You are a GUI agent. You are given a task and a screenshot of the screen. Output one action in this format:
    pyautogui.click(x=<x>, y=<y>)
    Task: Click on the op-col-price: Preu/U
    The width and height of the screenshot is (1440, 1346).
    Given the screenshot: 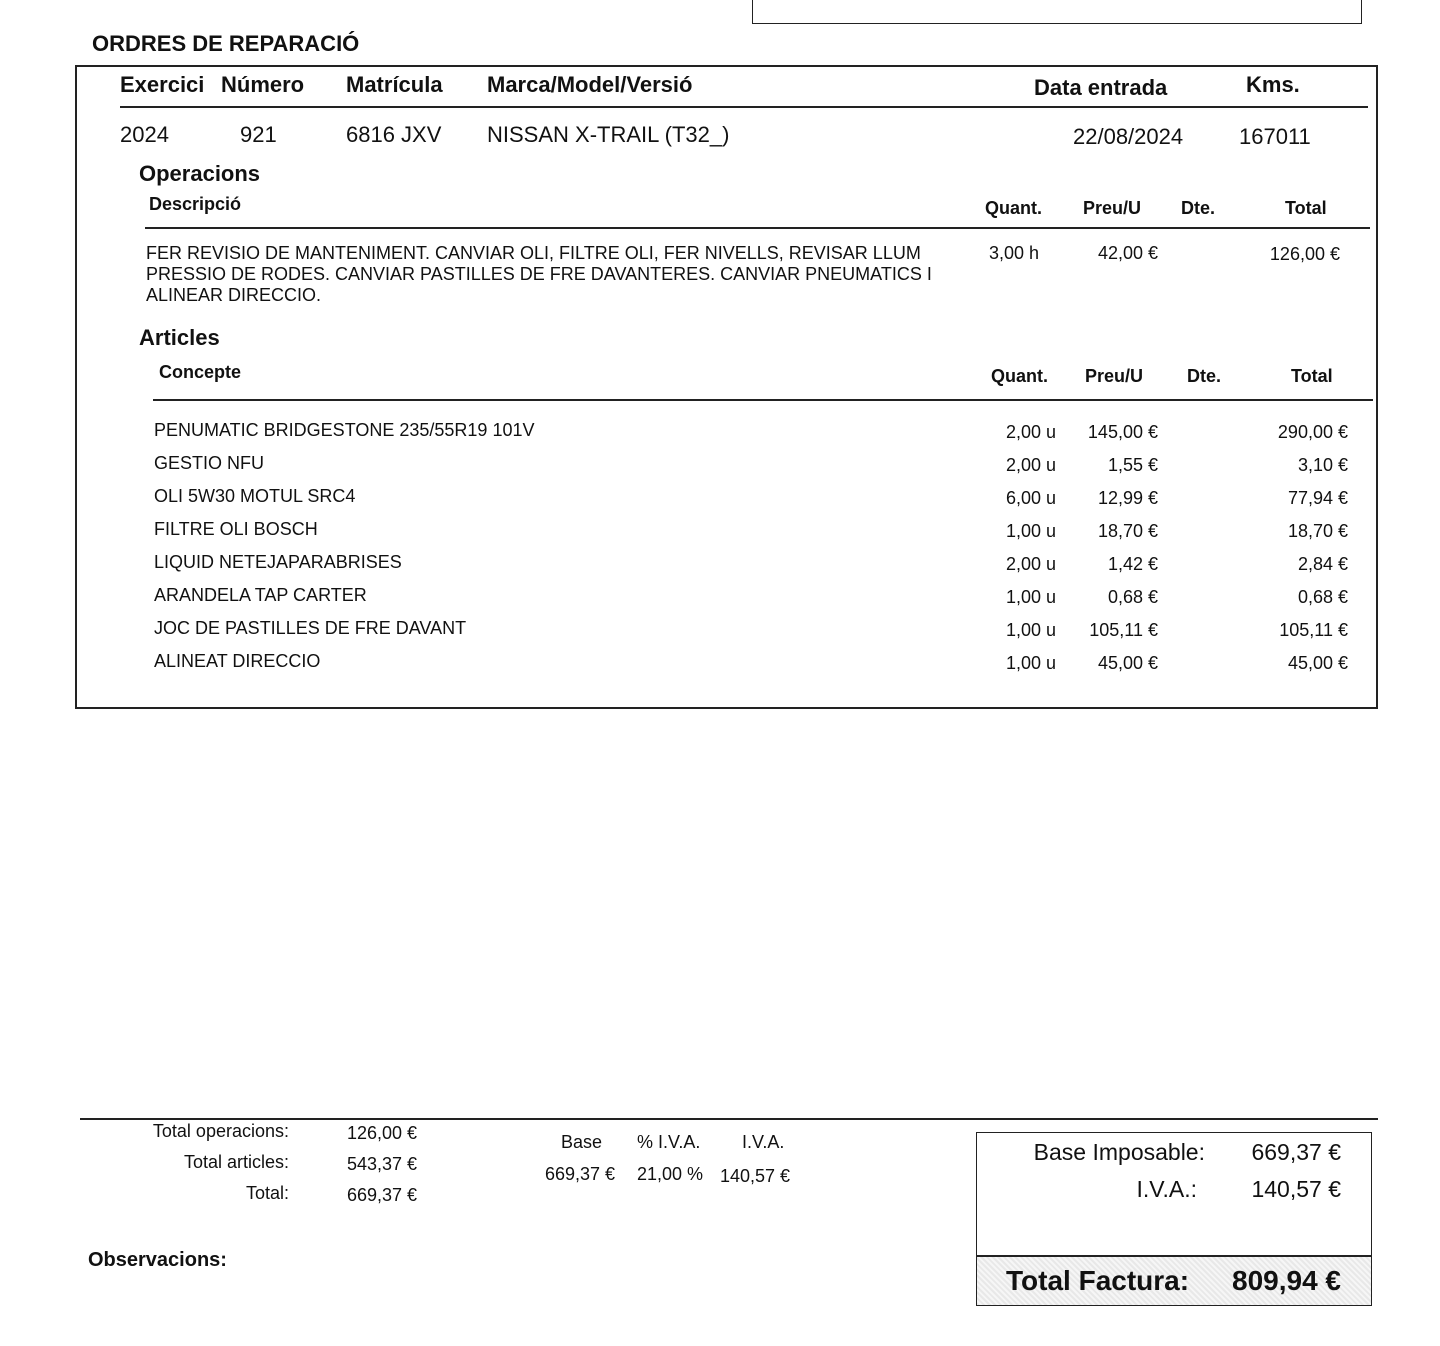 What is the action you would take?
    pyautogui.click(x=1112, y=208)
    